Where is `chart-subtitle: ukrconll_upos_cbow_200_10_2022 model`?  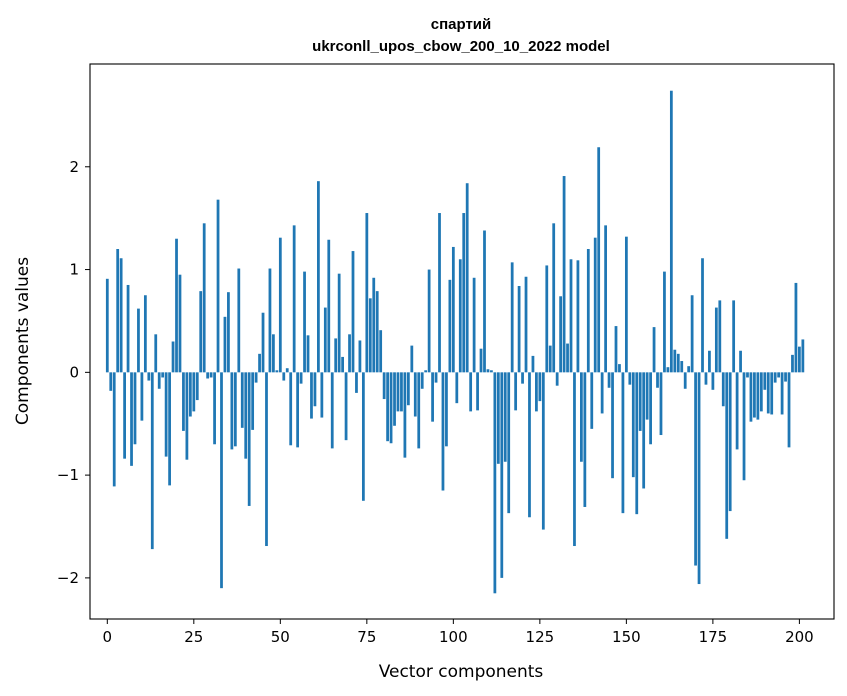
chart-subtitle: ukrconll_upos_cbow_200_10_2022 model is located at coordinates (461, 46).